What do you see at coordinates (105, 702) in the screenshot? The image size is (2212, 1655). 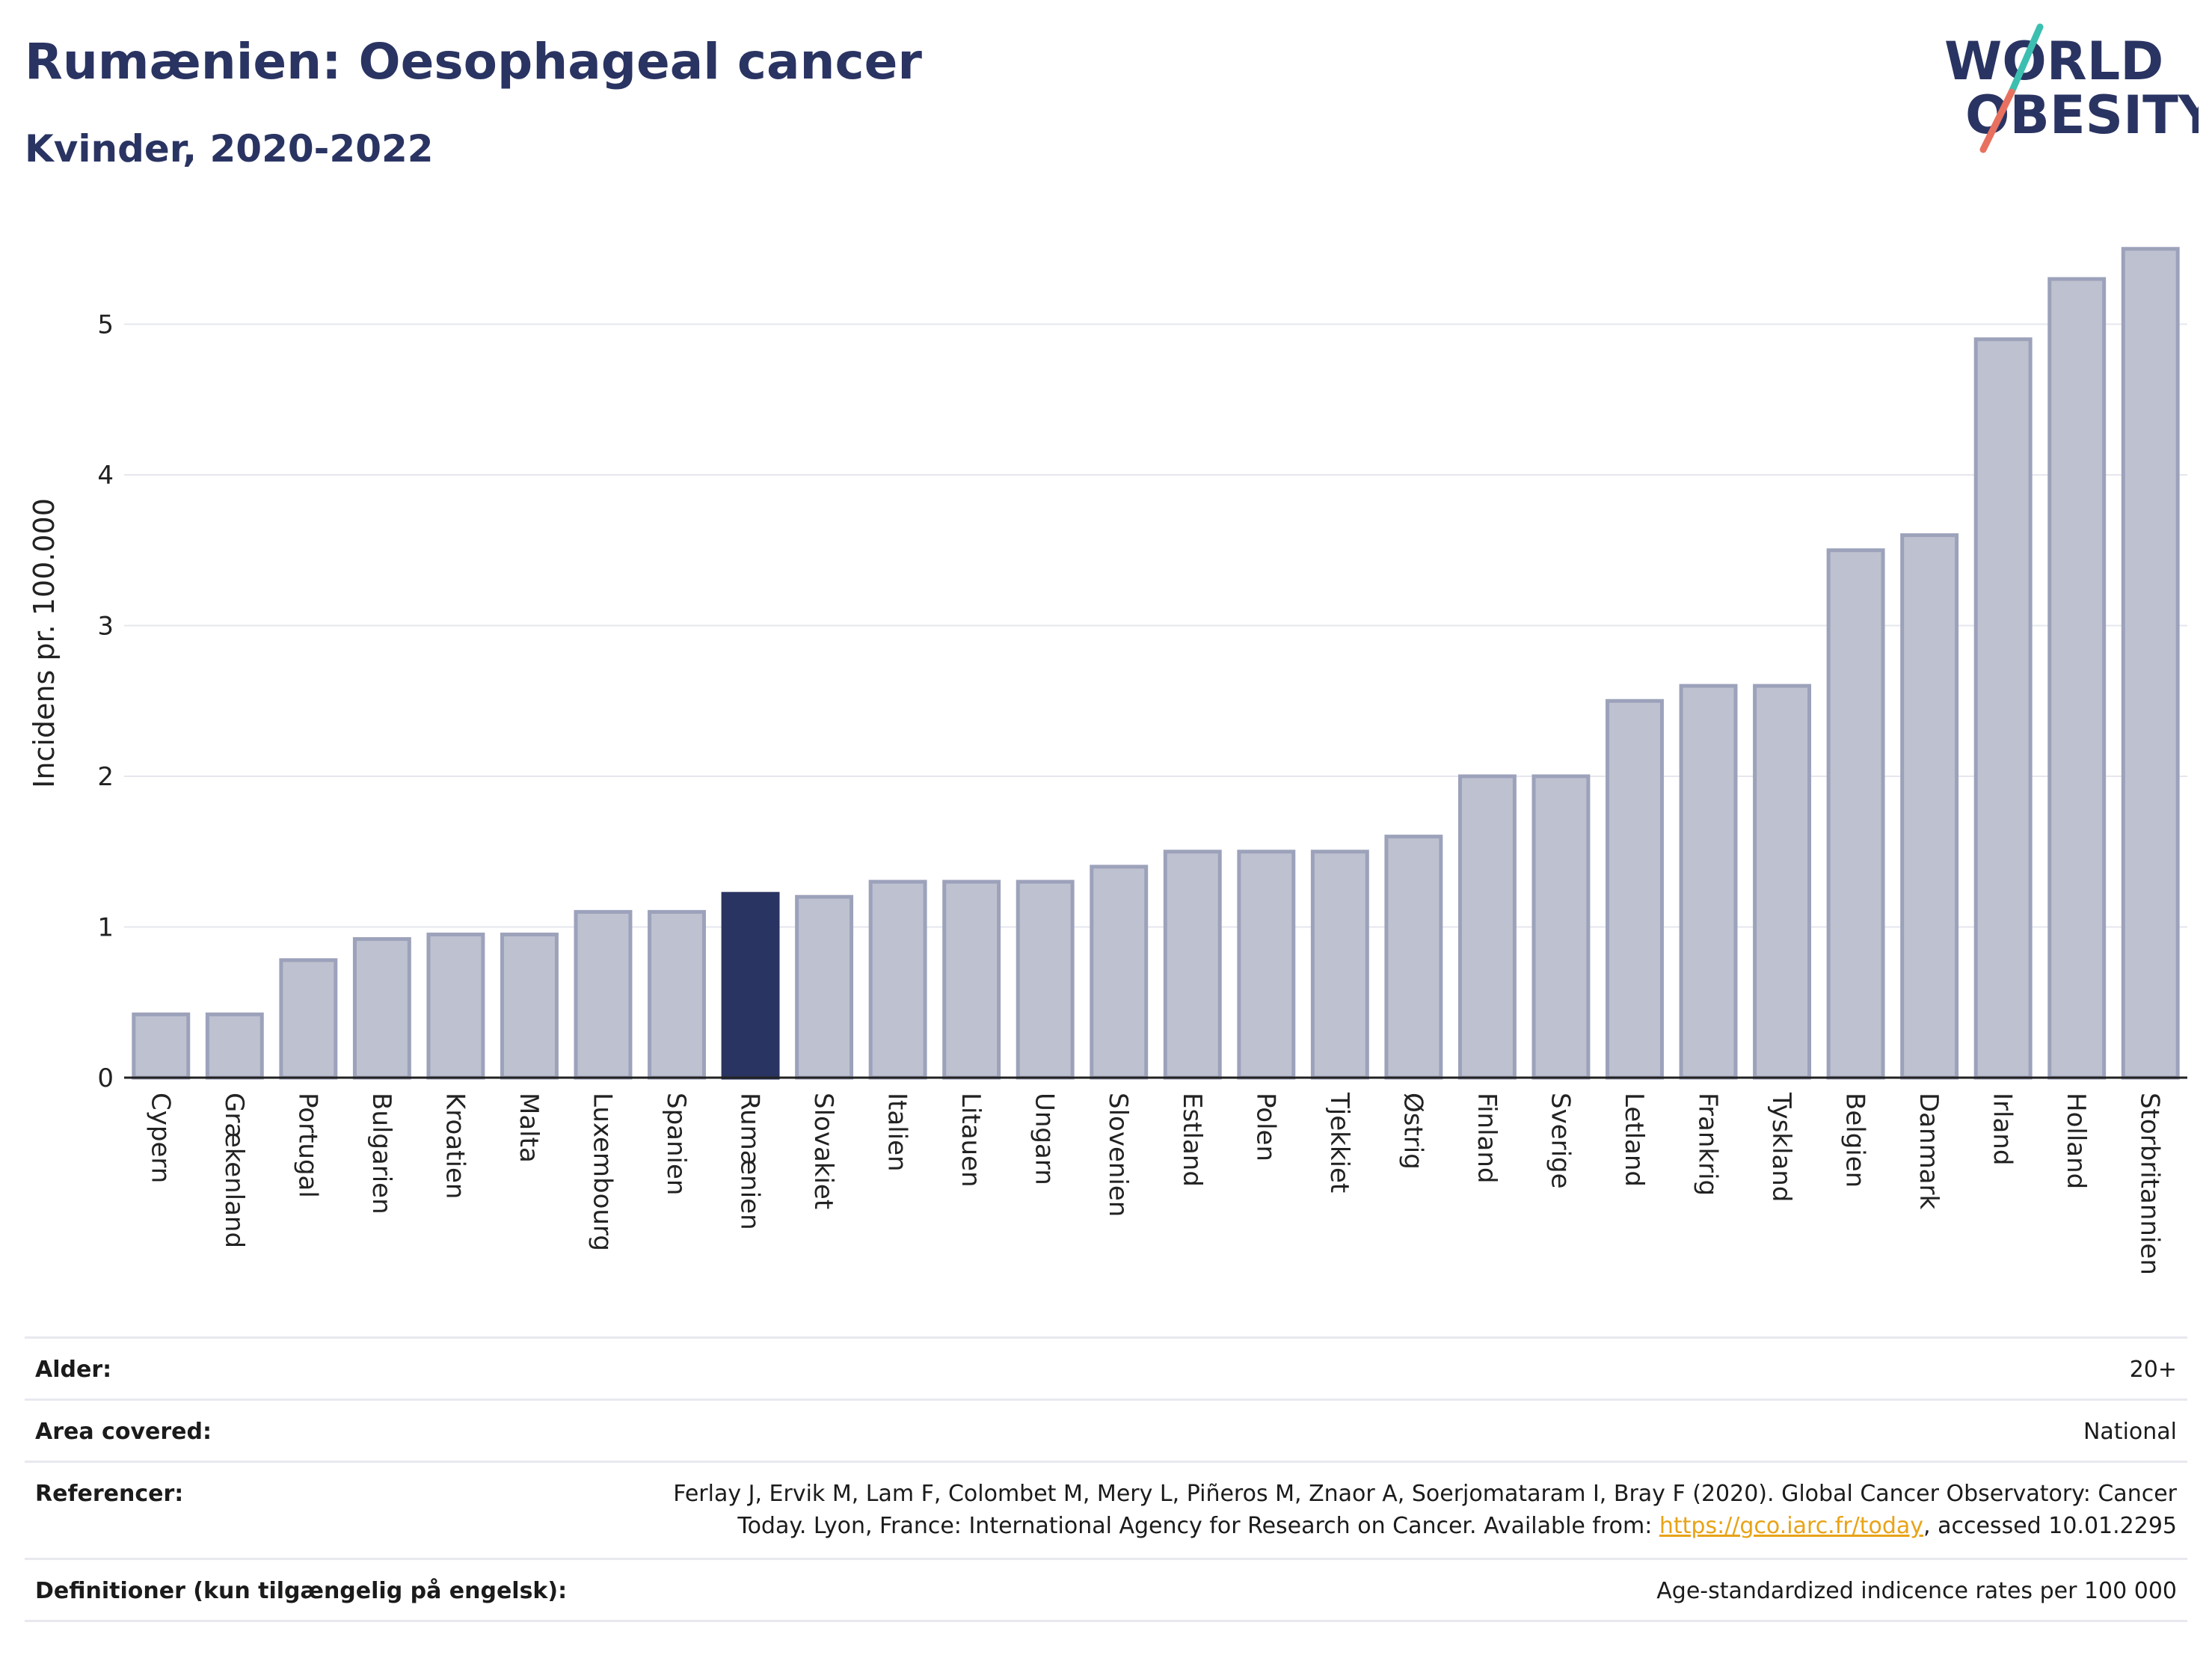 I see `y-axis-ticks: 0 1 2 3 4 5` at bounding box center [105, 702].